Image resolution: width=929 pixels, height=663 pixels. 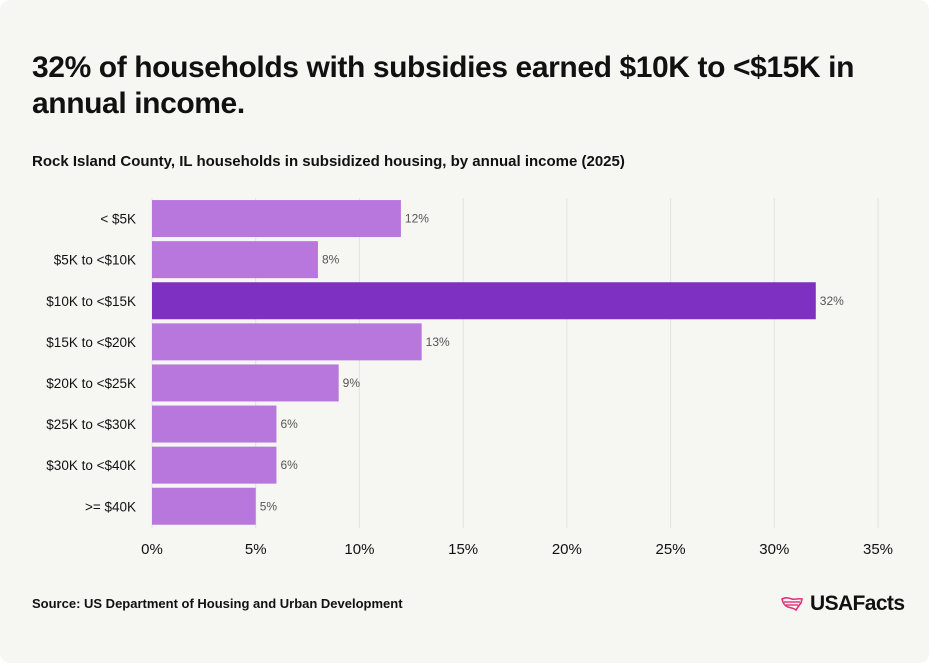 I want to click on x-tick-label: 25%, so click(x=671, y=549).